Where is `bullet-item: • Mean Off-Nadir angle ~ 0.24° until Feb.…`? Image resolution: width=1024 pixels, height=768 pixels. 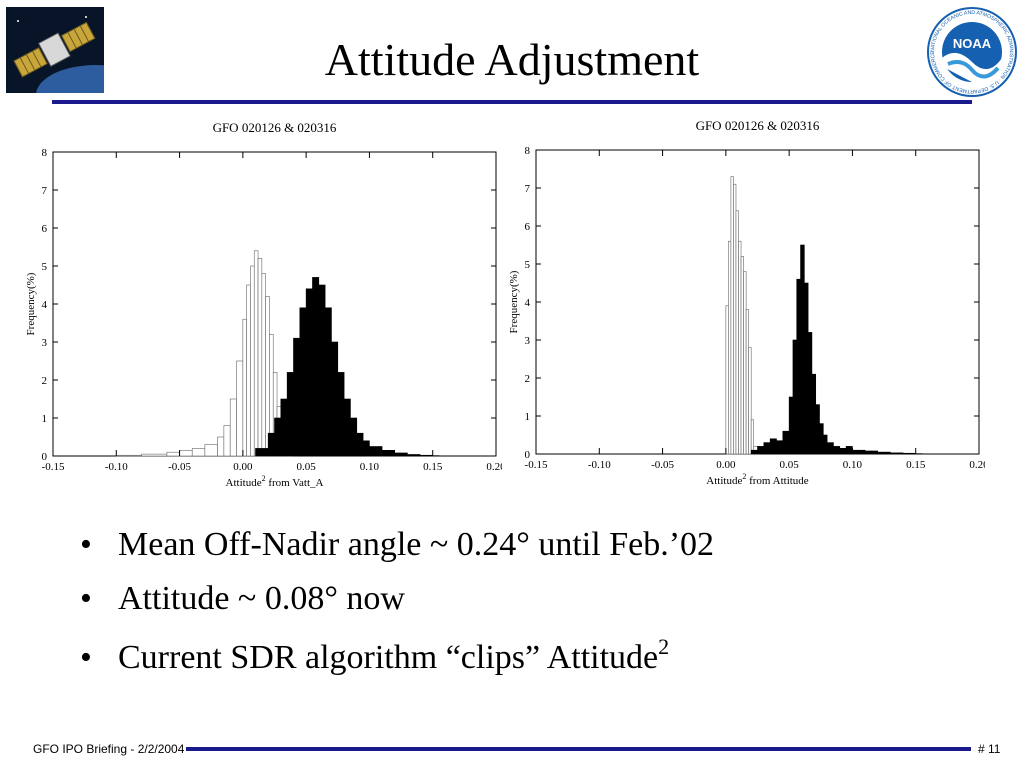
bullet-item: • Mean Off-Nadir angle ~ 0.24° until Feb.… is located at coordinates (397, 545).